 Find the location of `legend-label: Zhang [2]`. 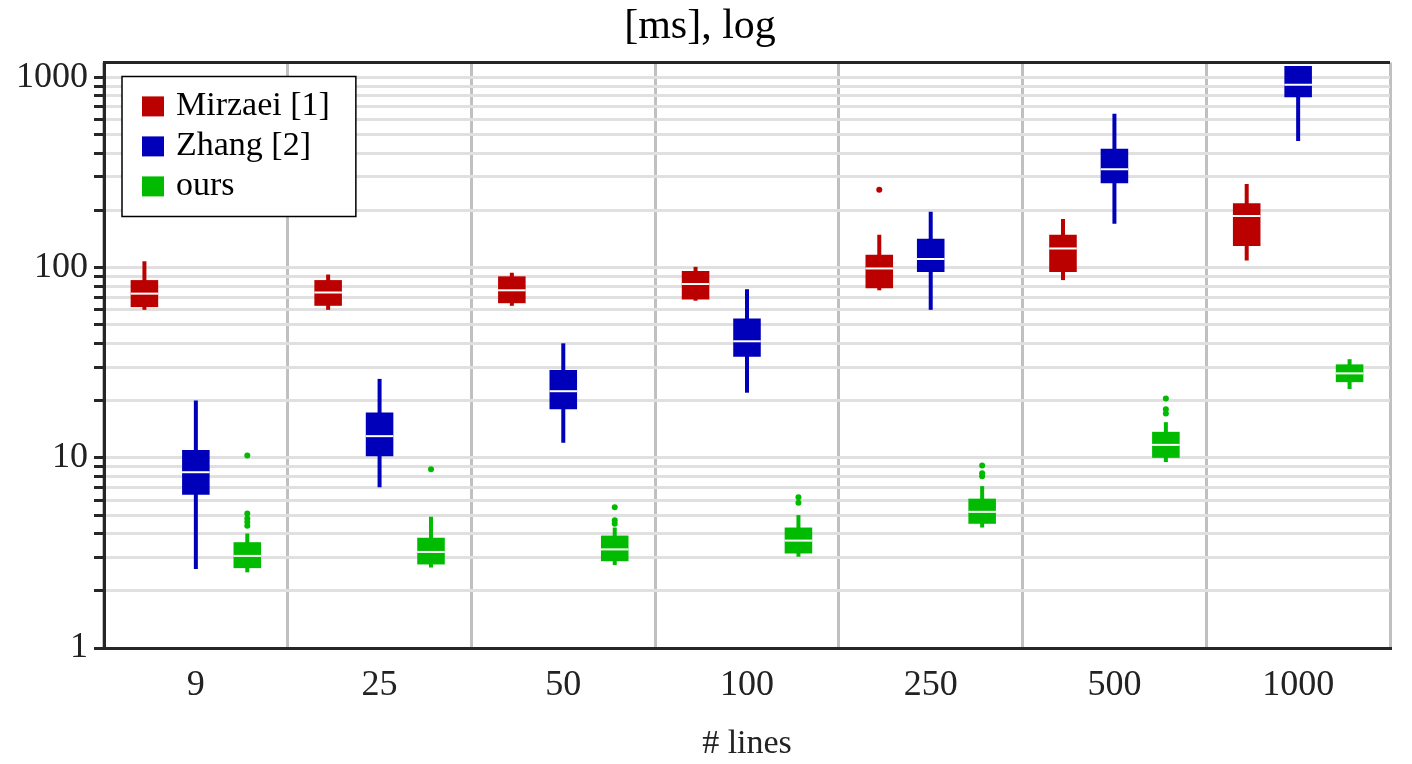

legend-label: Zhang [2] is located at coordinates (244, 144).